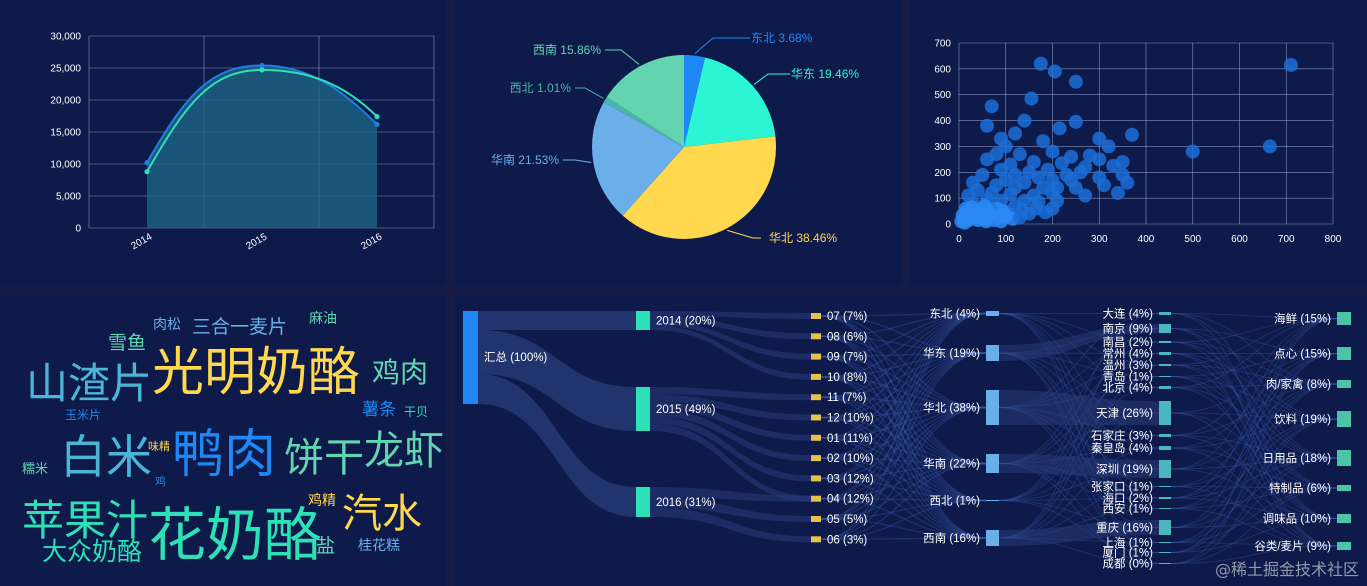  Describe the element at coordinates (1052, 239) in the screenshot. I see `x-tick-label: 200` at that location.